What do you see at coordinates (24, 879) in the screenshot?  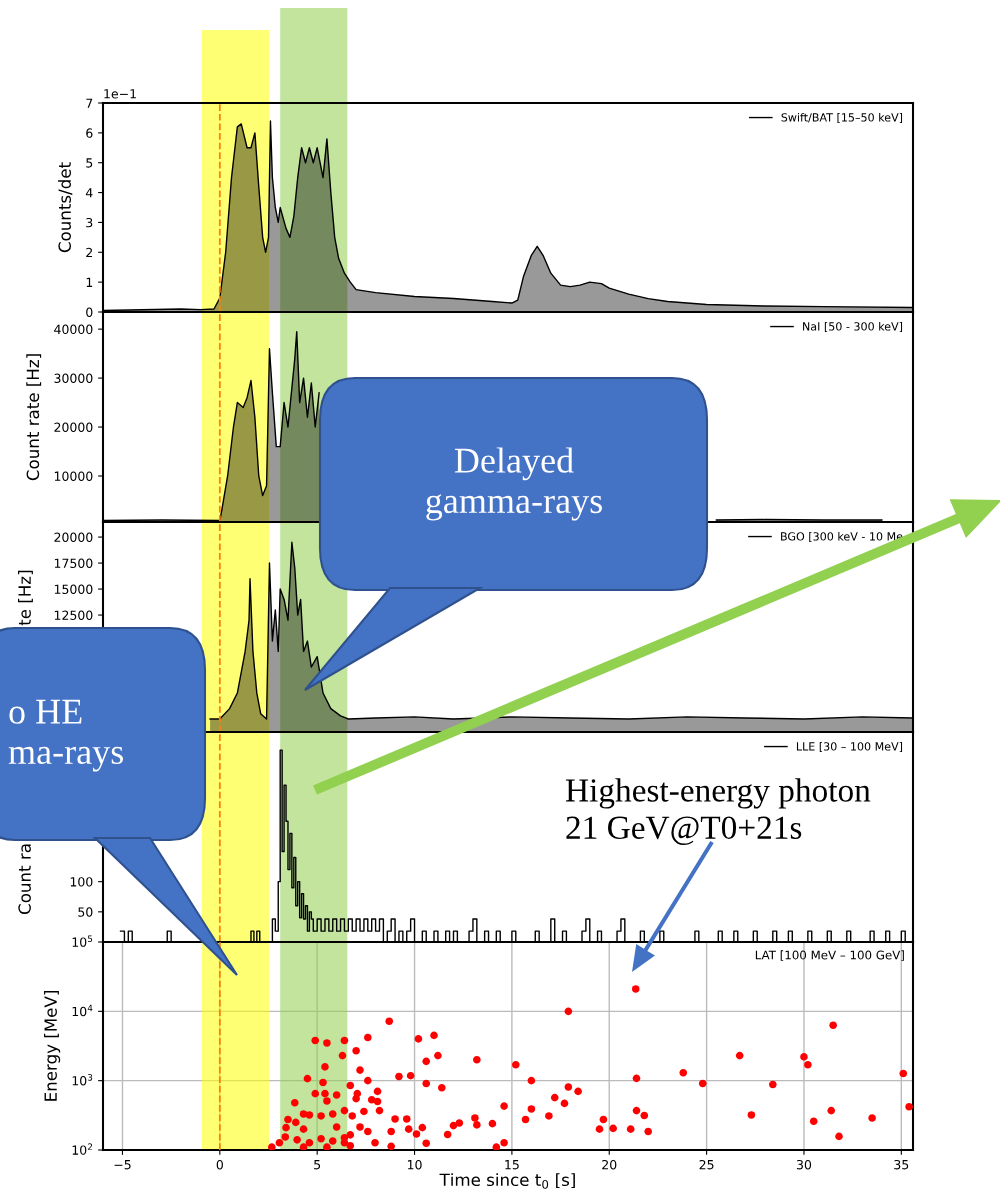 I see `y-axis-title: Count ra` at bounding box center [24, 879].